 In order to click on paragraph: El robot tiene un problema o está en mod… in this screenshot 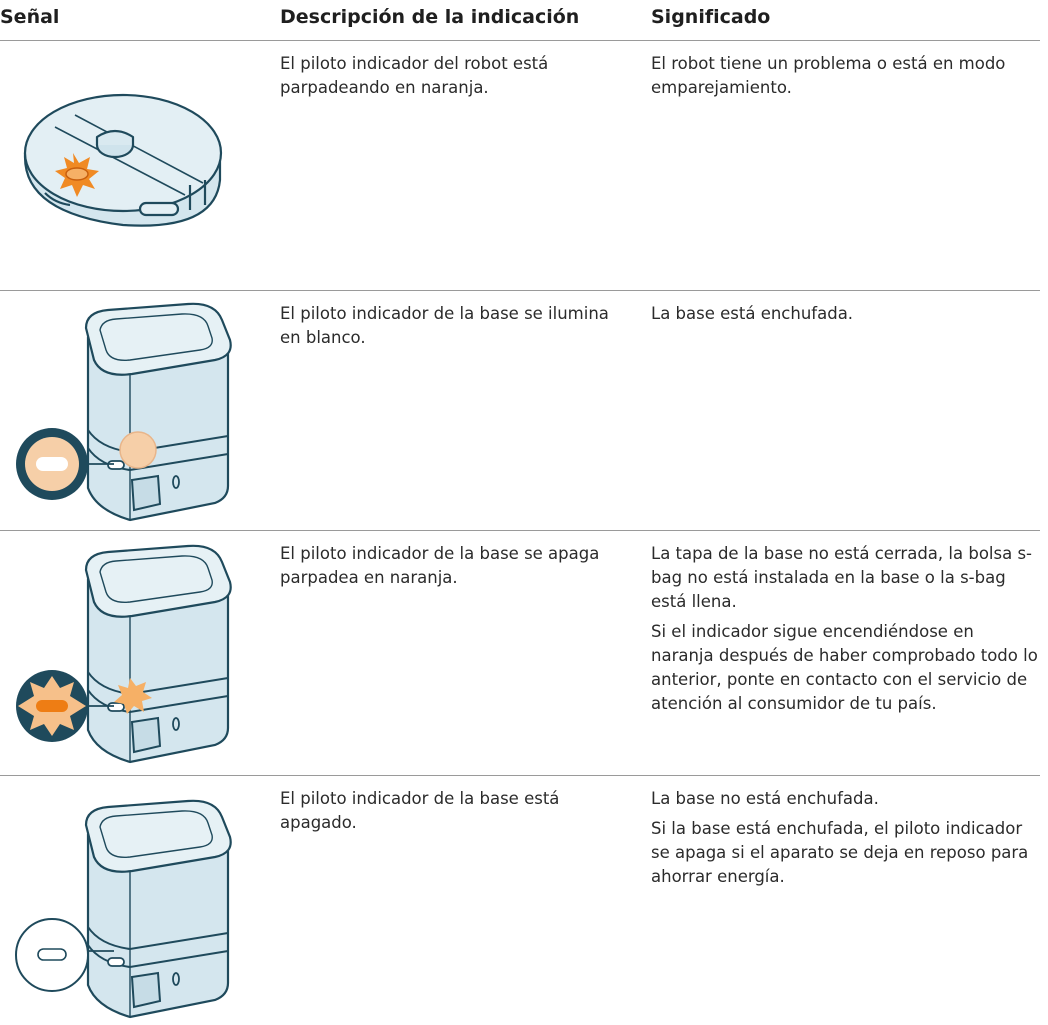, I will do `click(828, 75)`.